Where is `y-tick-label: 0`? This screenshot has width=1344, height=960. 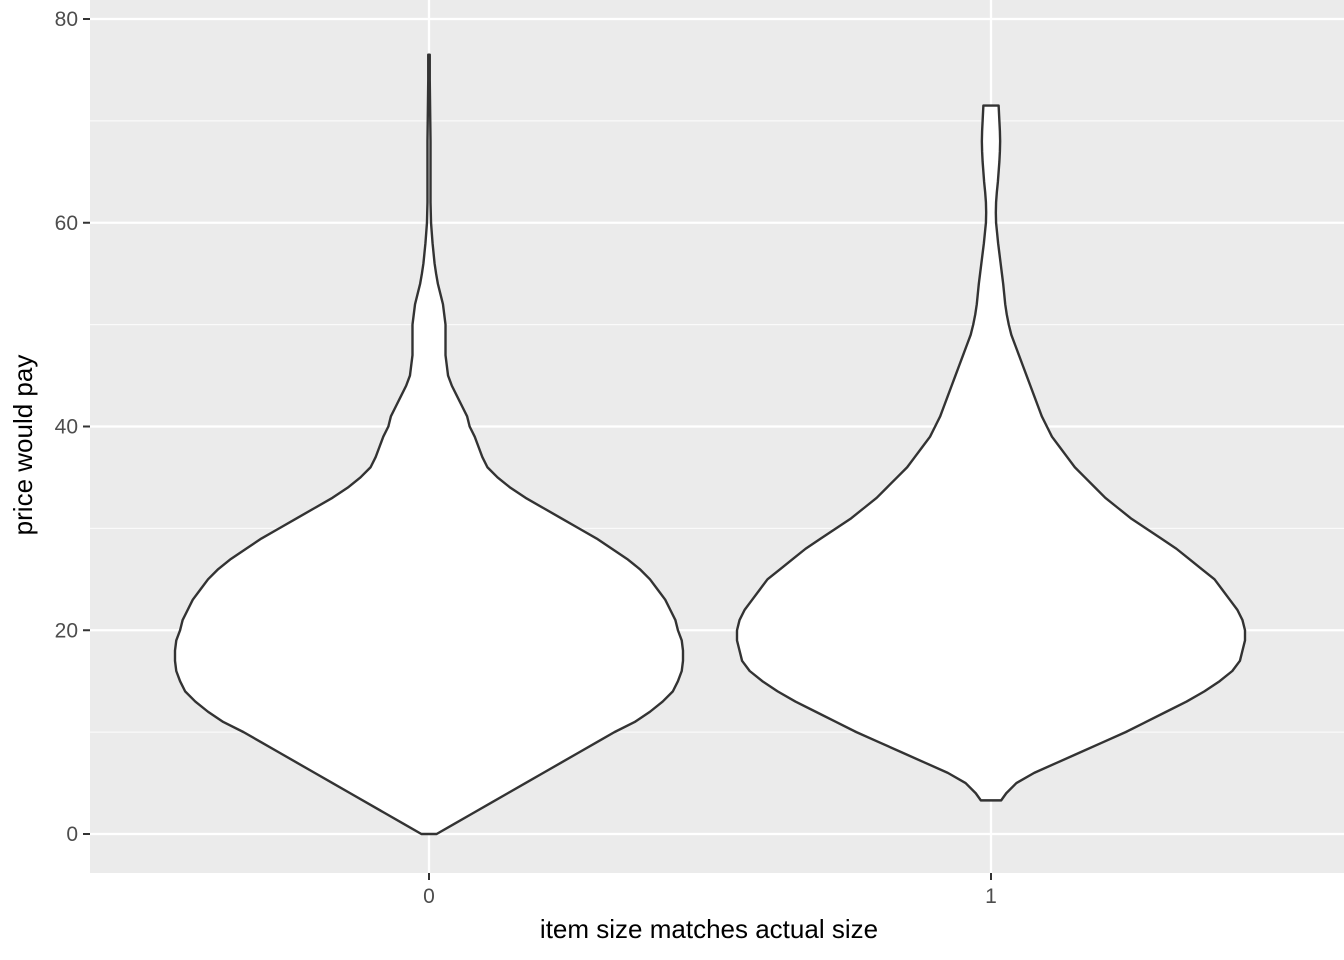 y-tick-label: 0 is located at coordinates (72, 834).